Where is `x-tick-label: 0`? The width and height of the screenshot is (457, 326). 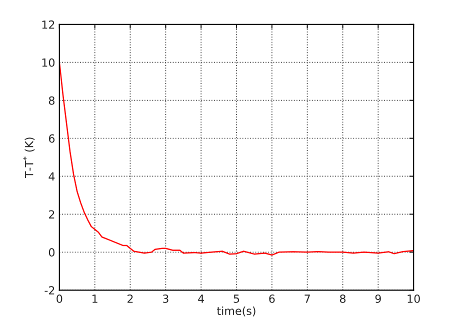
x-tick-label: 0 is located at coordinates (59, 298).